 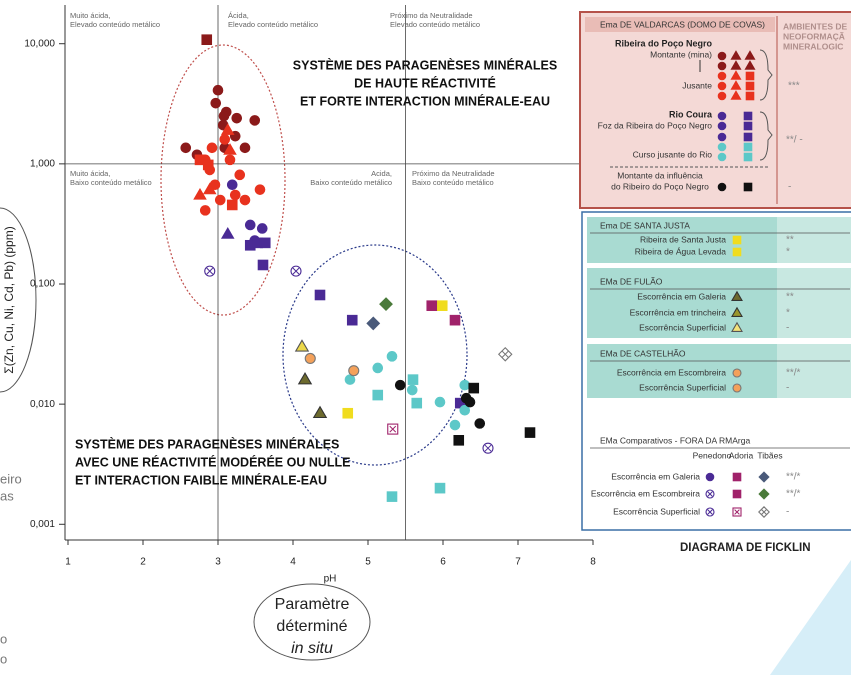 I want to click on x-tick-label: 6, so click(x=443, y=562).